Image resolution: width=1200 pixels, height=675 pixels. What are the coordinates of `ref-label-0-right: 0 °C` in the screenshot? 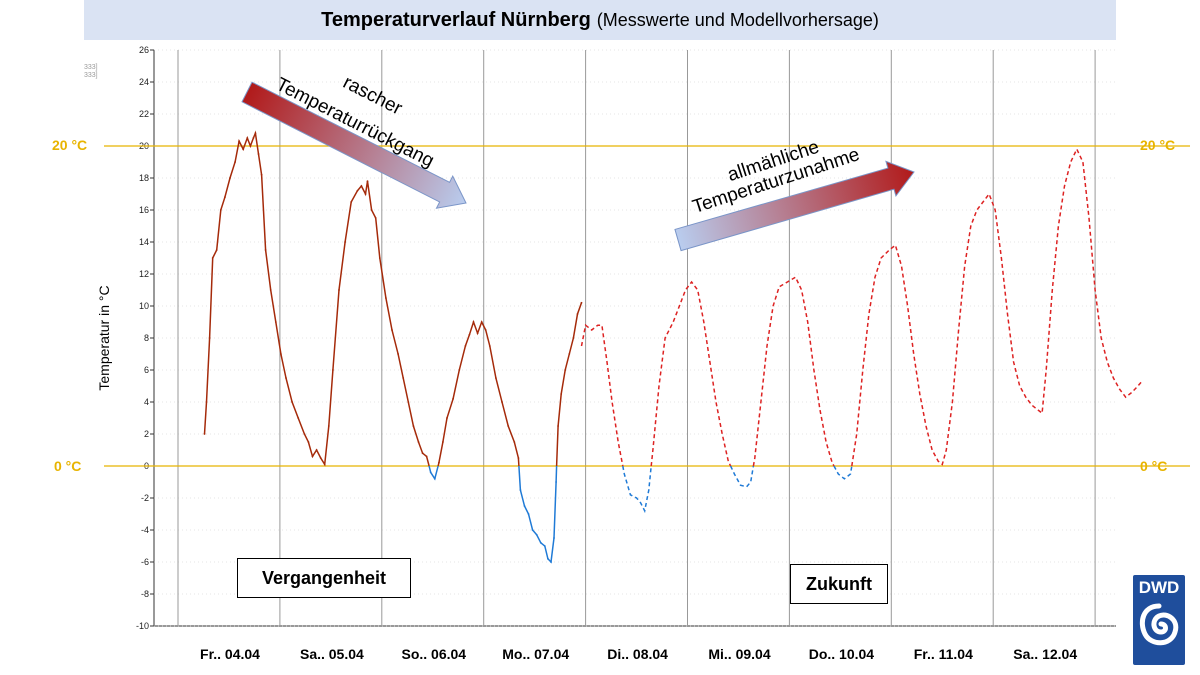 It's located at (1154, 466).